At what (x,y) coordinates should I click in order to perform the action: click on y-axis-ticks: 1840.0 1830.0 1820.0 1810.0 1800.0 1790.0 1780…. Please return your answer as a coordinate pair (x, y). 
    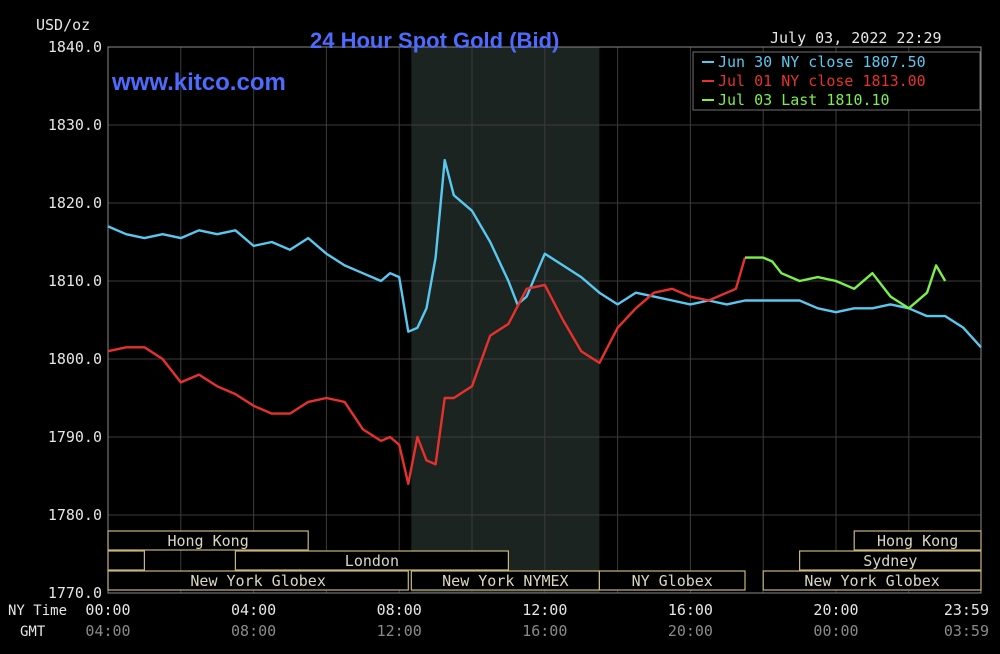
    Looking at the image, I should click on (75, 320).